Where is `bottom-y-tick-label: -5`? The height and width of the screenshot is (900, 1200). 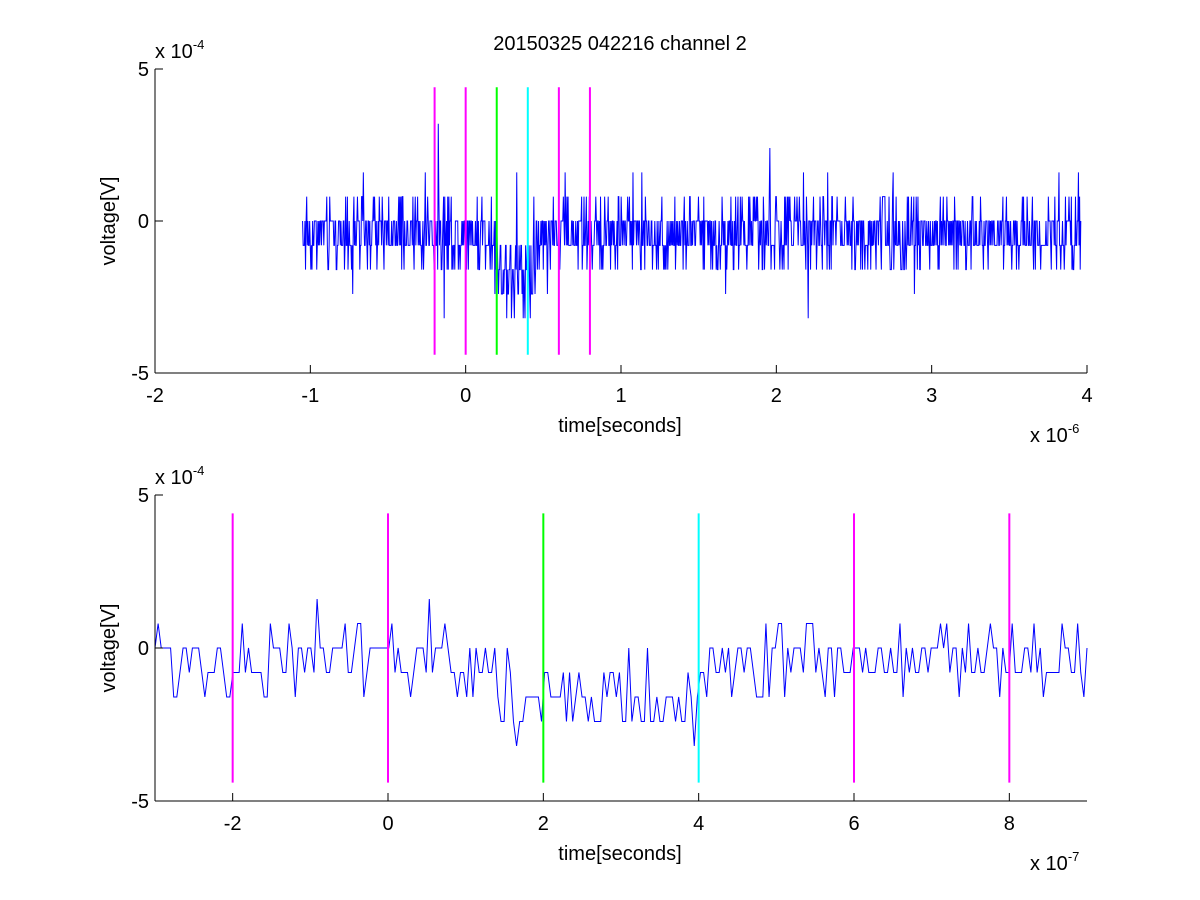
bottom-y-tick-label: -5 is located at coordinates (140, 802).